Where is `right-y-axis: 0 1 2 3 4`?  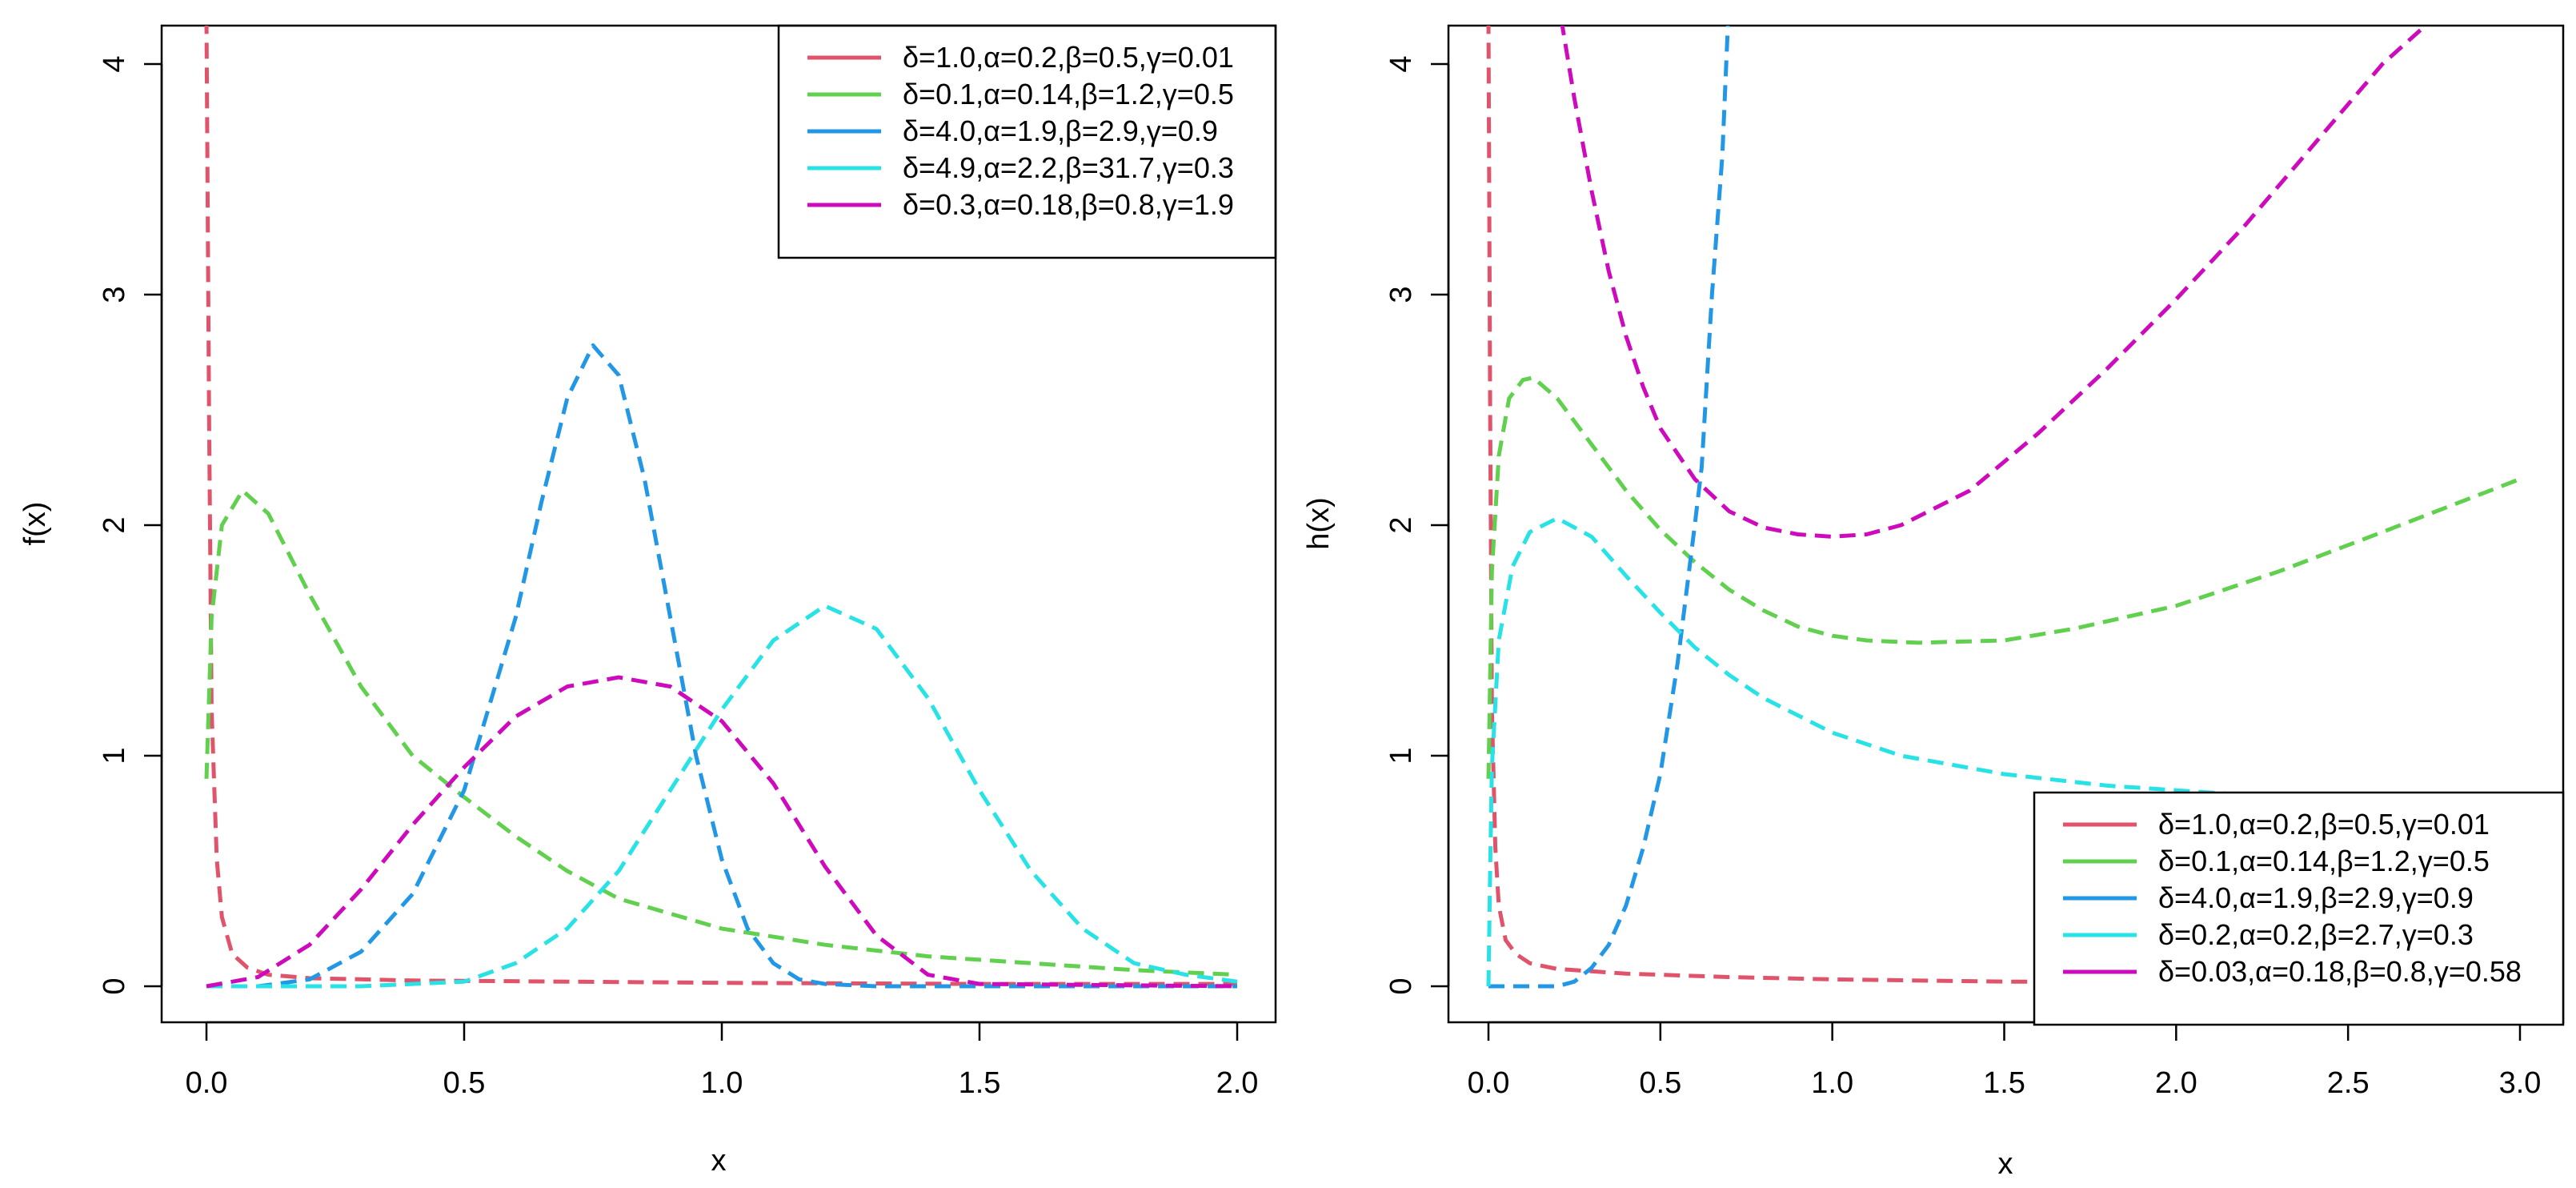 right-y-axis: 0 1 2 3 4 is located at coordinates (1417, 525).